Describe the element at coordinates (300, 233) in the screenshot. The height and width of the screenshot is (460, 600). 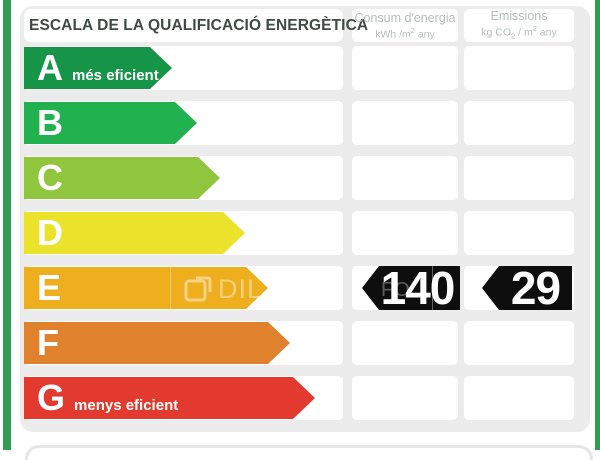
I see `rating-row-d: D` at that location.